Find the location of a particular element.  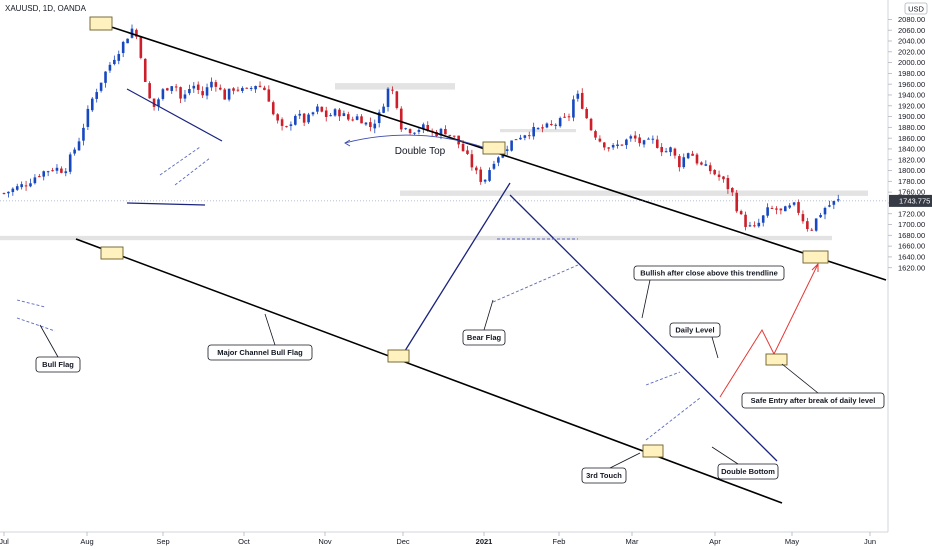

y-axis-background is located at coordinates (910, 275).